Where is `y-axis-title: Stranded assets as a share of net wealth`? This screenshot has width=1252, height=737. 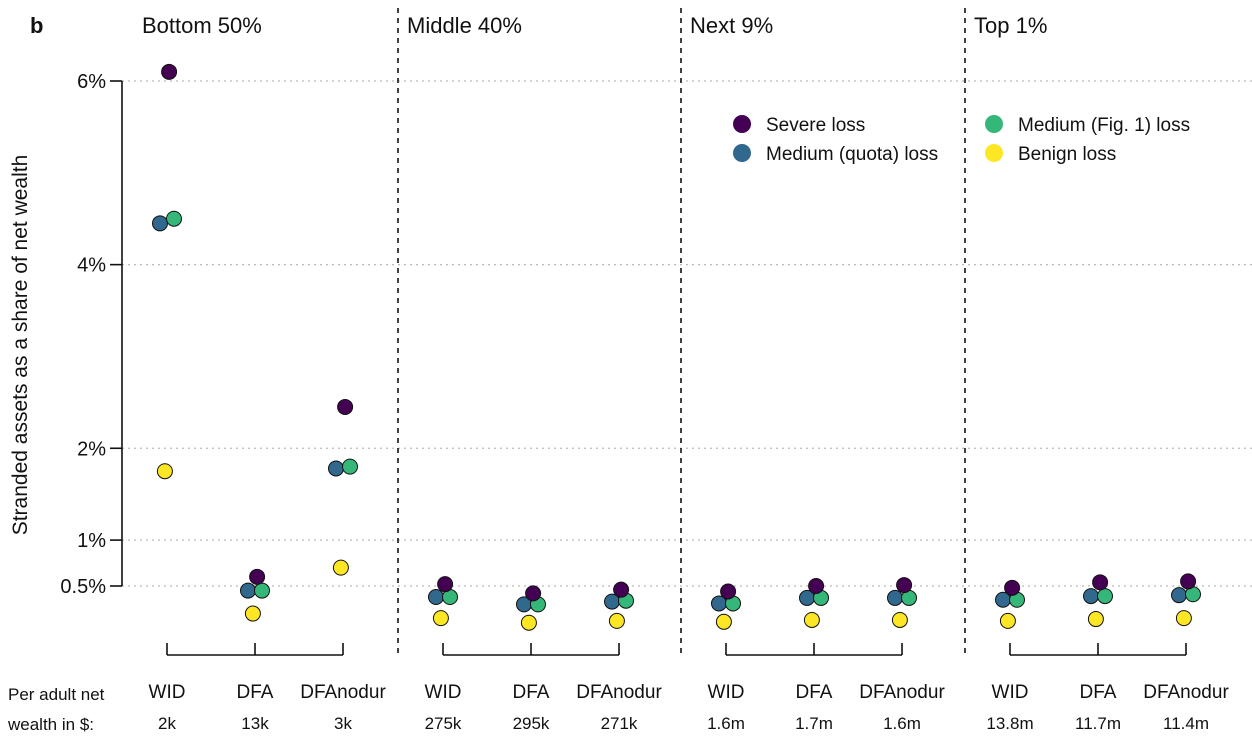
y-axis-title: Stranded assets as a share of net wealth is located at coordinates (20, 345).